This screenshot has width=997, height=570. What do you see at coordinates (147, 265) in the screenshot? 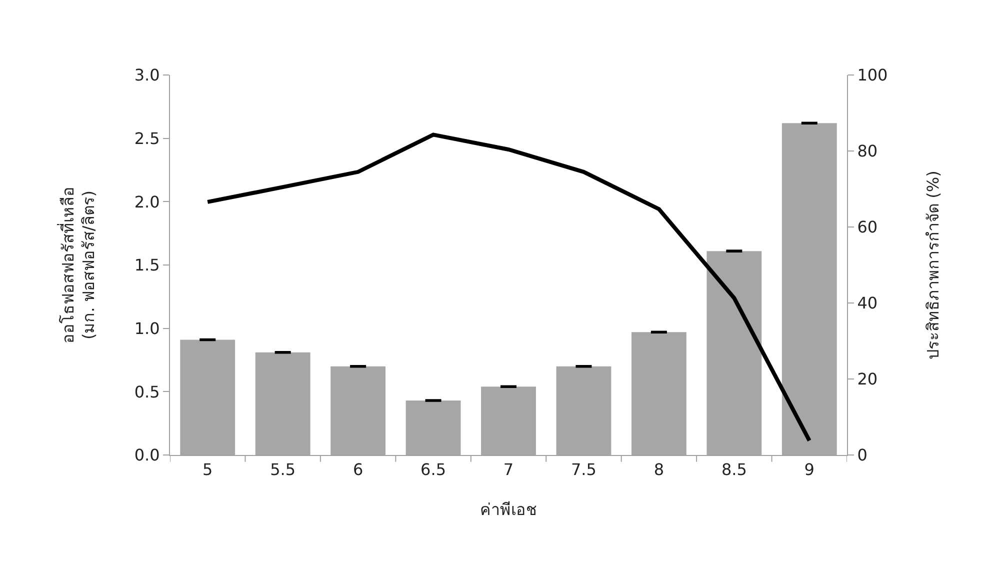
I see `y-tick-label: 1.5` at bounding box center [147, 265].